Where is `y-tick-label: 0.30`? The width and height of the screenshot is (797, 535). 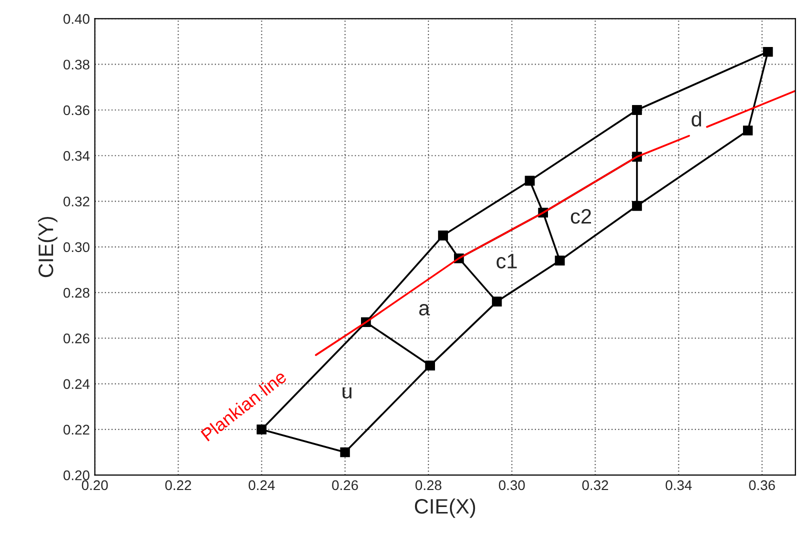
y-tick-label: 0.30 is located at coordinates (76, 247).